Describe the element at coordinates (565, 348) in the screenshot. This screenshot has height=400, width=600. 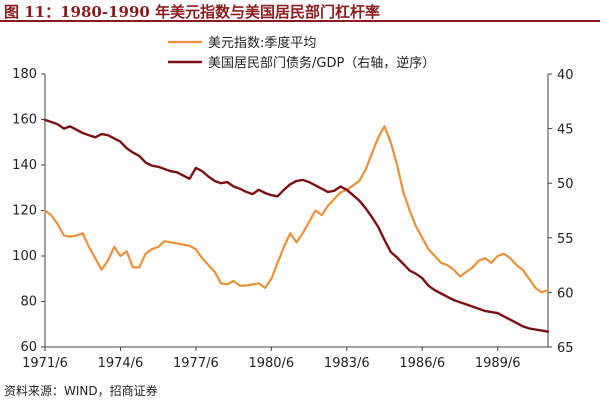
I see `right-y-tick-label: 65` at that location.